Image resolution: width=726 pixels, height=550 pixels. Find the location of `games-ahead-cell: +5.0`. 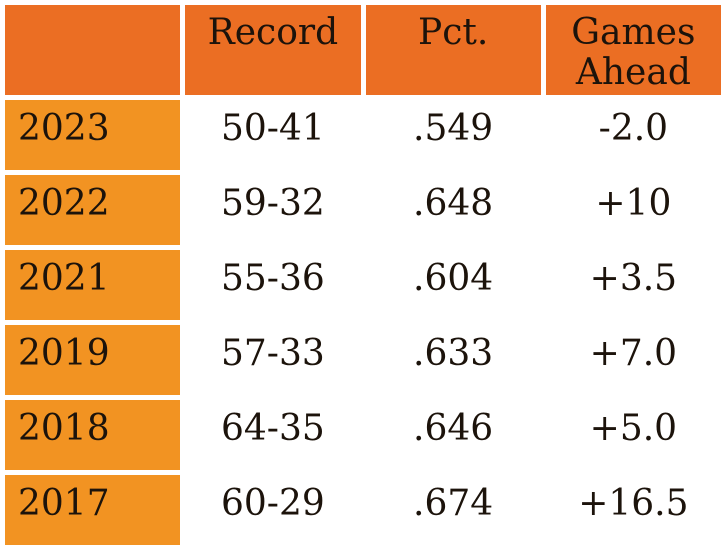

games-ahead-cell: +5.0 is located at coordinates (633, 435).